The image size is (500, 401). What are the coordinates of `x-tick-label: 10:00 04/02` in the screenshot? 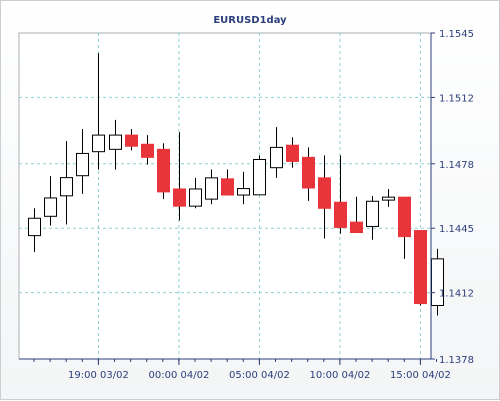 It's located at (339, 375).